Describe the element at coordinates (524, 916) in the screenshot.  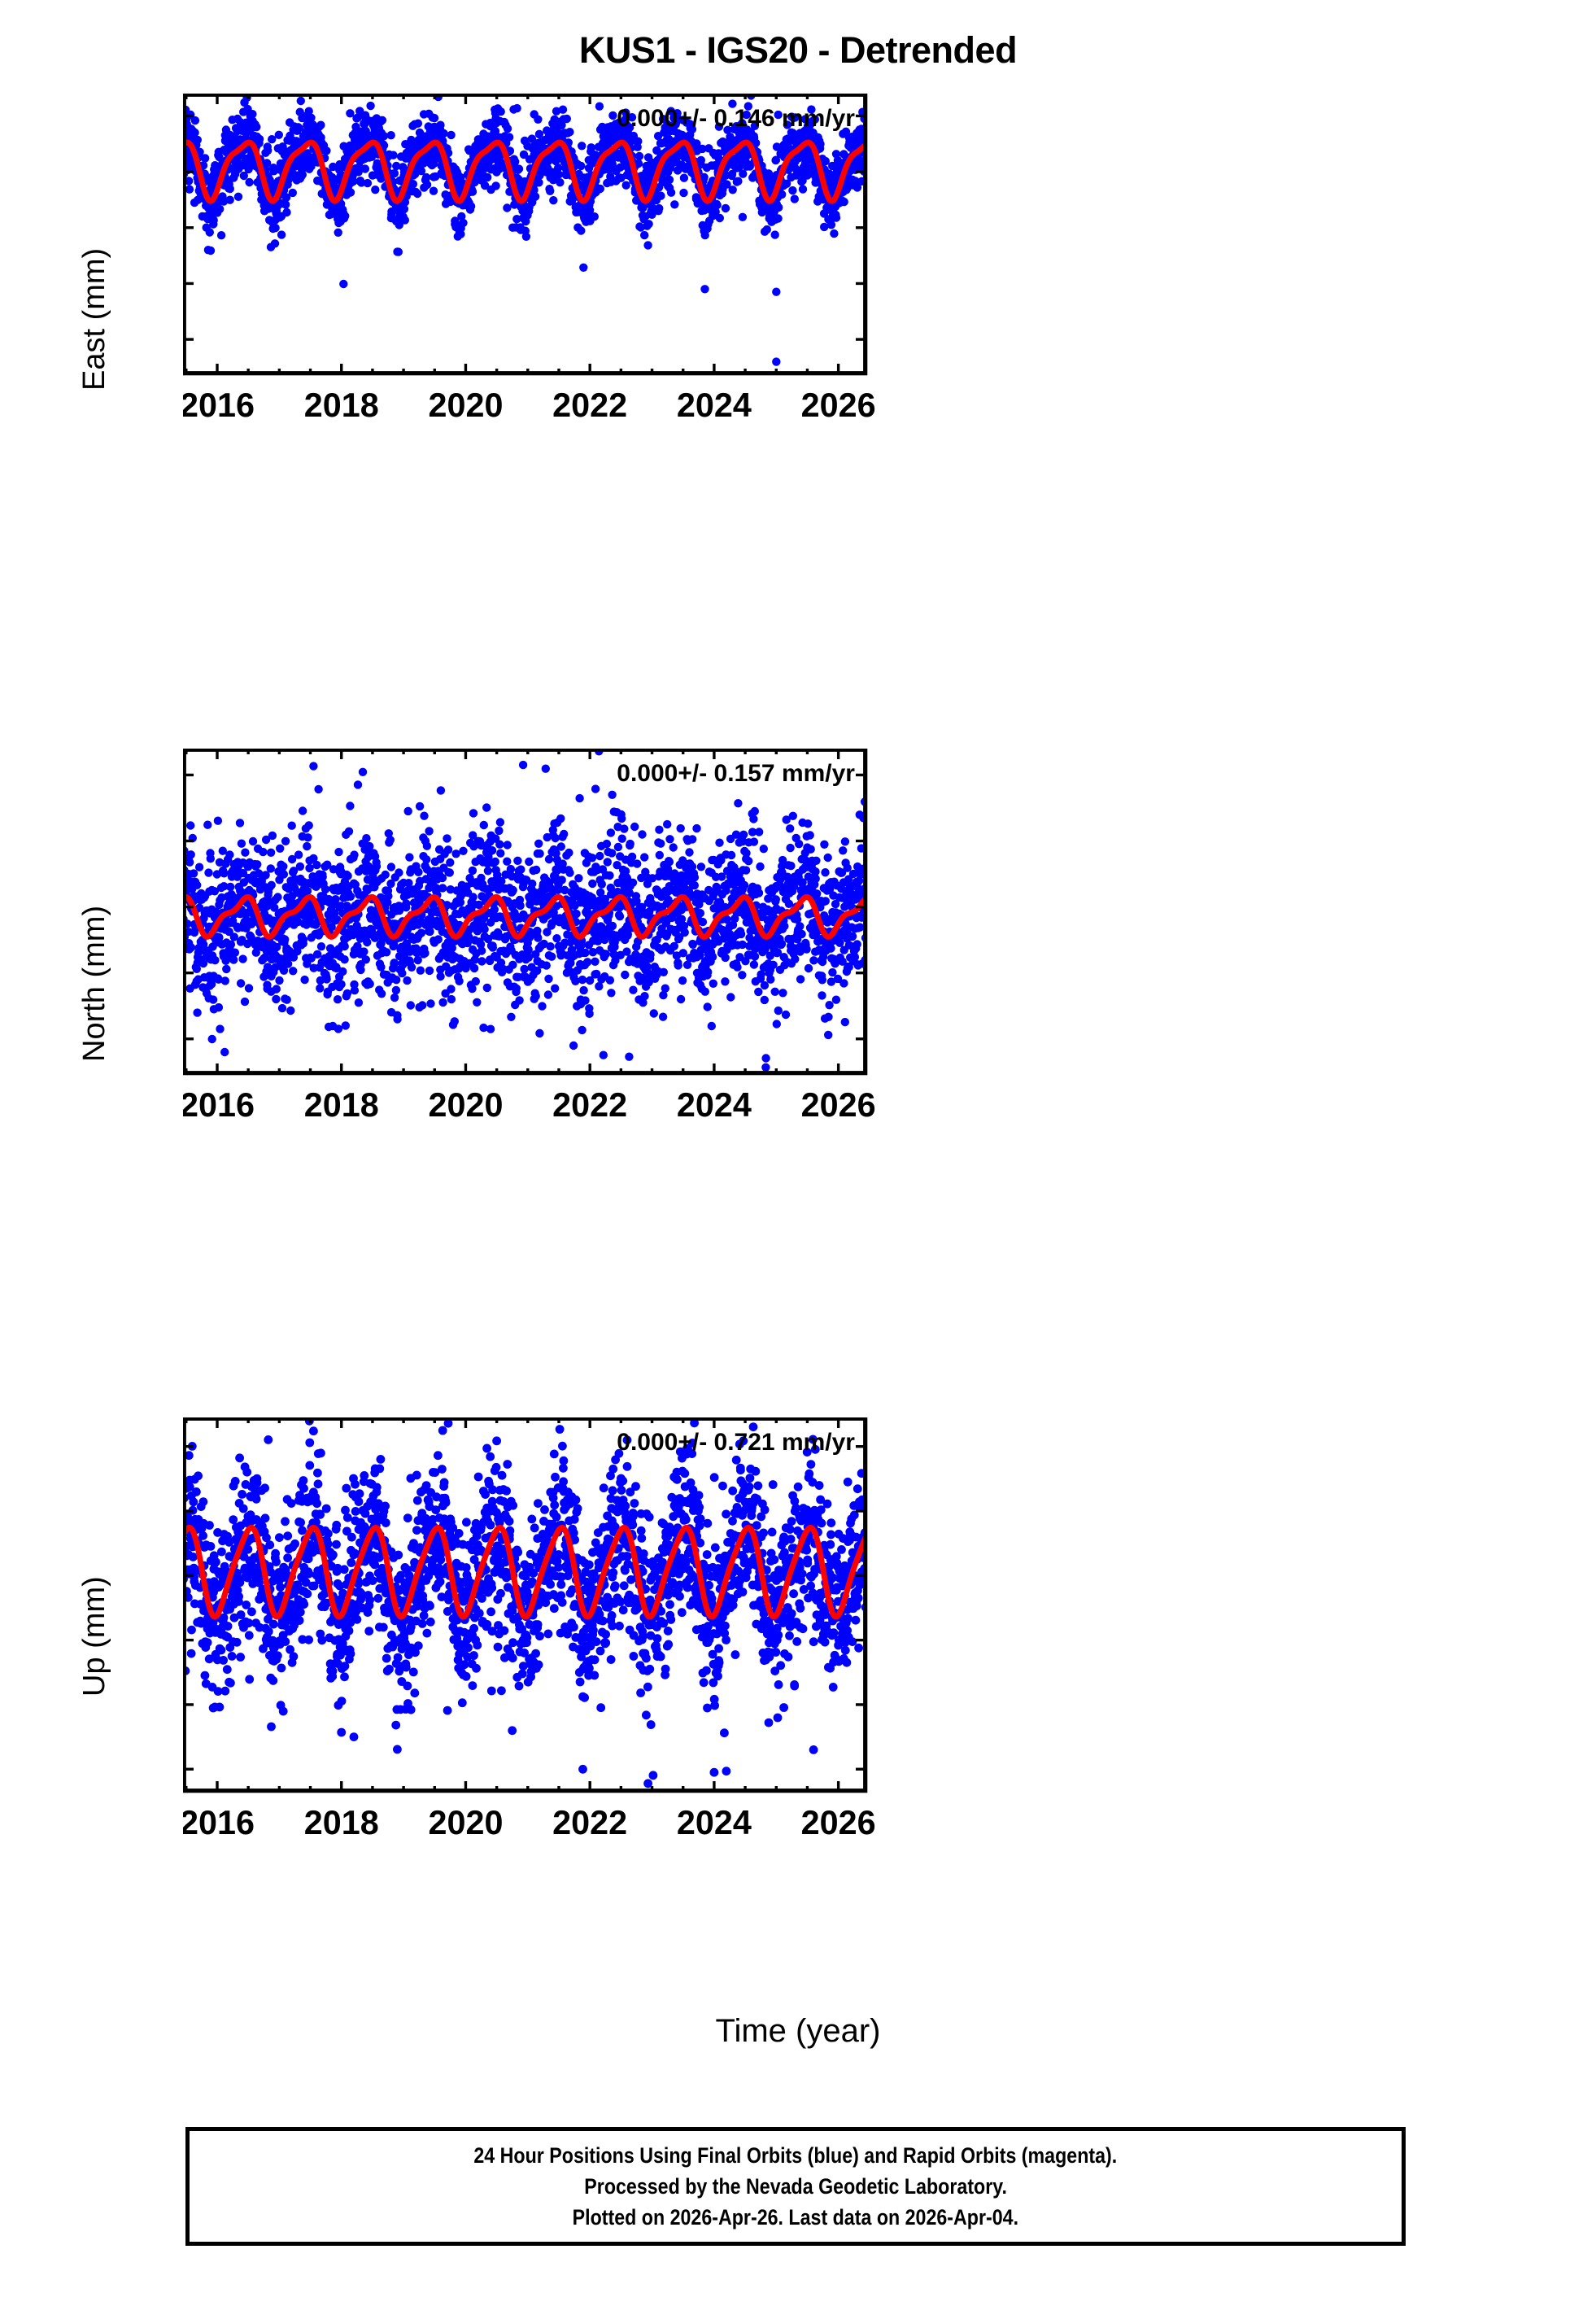
I see `north-seasonal-fit-curve` at that location.